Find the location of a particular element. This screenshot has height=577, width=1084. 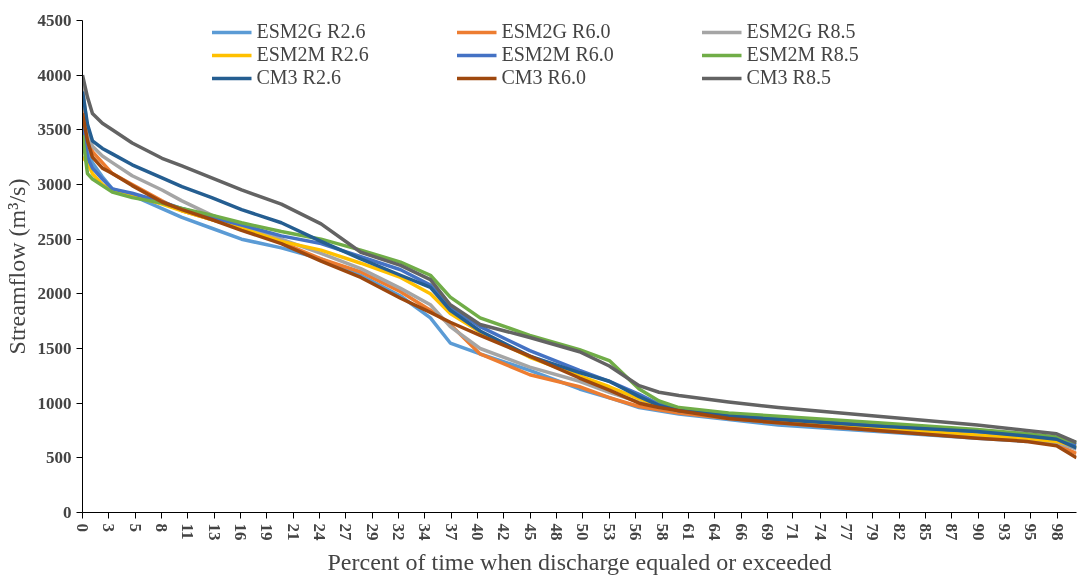

legend-label: ESM2M R6.0 is located at coordinates (558, 54).